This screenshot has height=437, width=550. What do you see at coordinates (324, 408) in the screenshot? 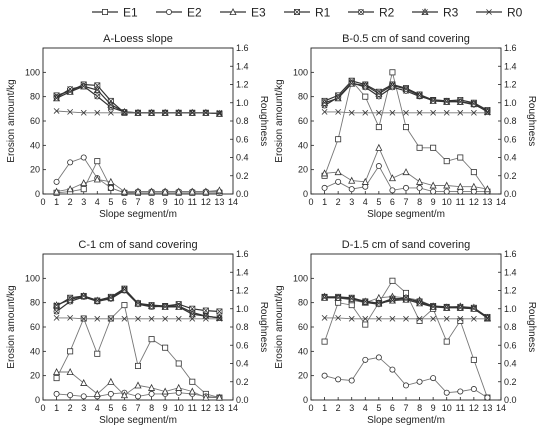
I see `x-tick-label: 1` at bounding box center [324, 408].